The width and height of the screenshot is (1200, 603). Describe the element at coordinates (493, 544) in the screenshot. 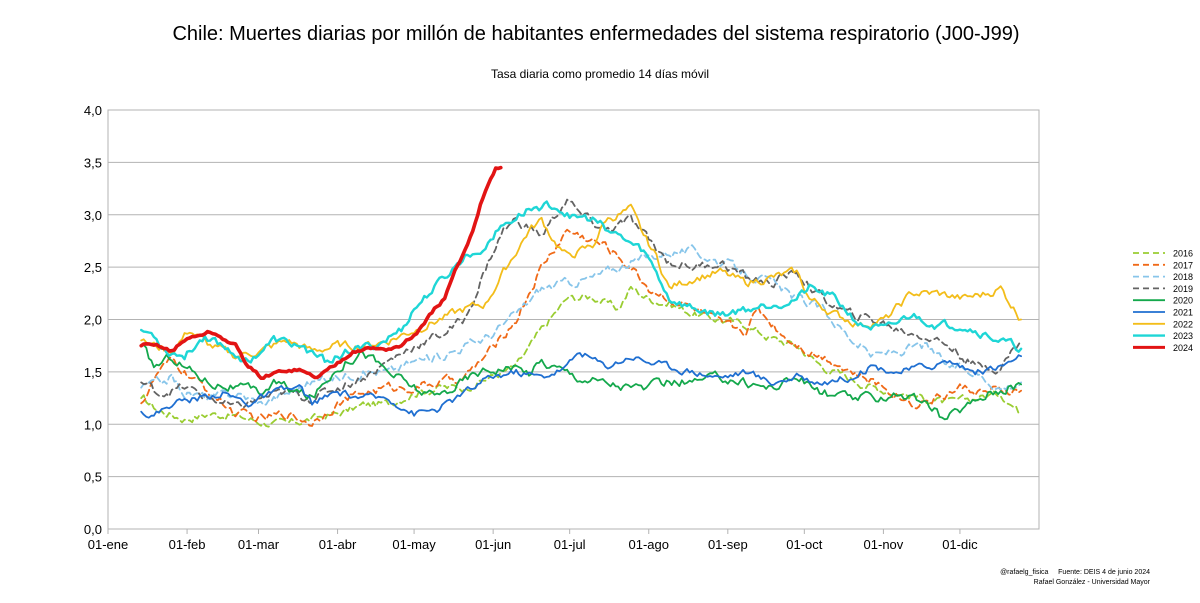

I see `x-tick-label: 01-jun` at that location.